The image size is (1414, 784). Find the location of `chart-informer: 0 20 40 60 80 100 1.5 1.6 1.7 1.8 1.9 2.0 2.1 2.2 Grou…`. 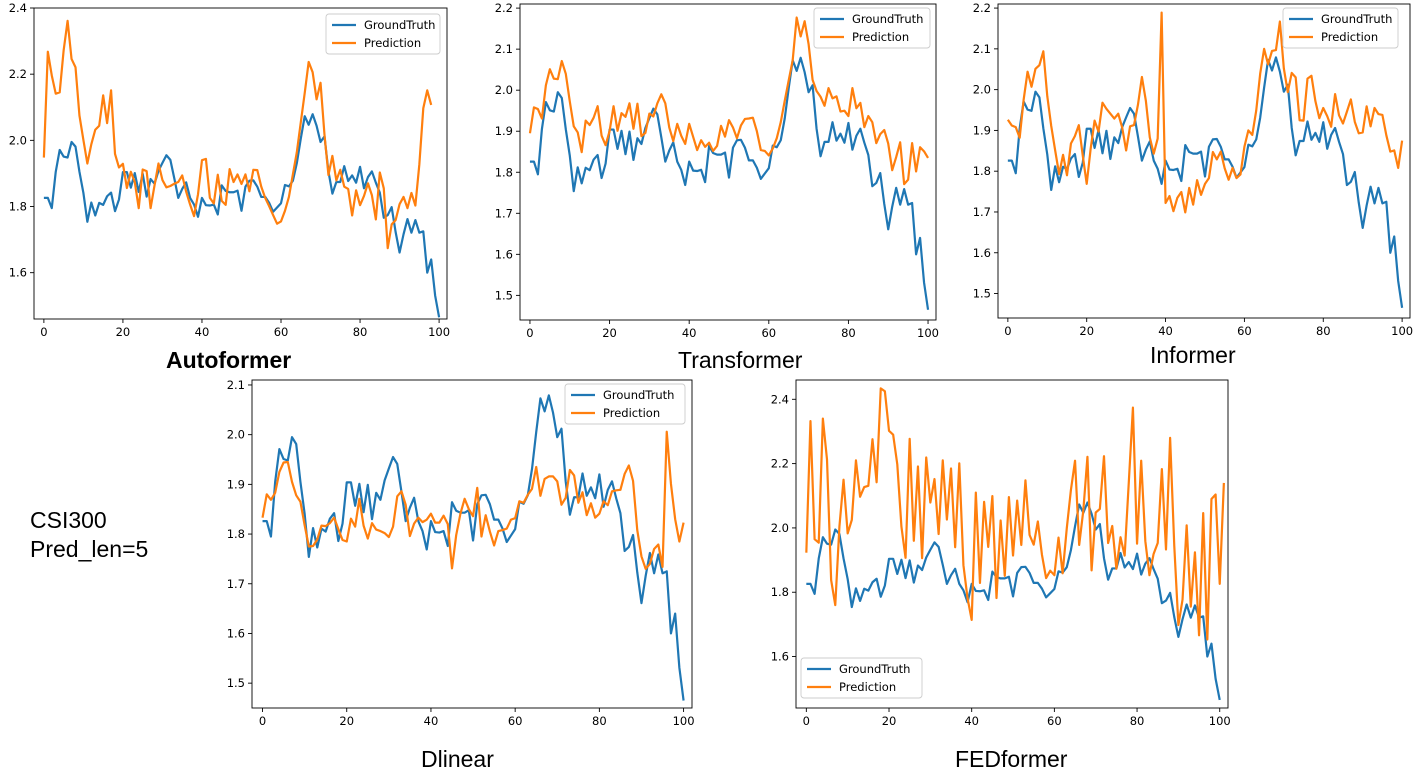

chart-informer: 0 20 40 60 80 100 1.5 1.6 1.7 1.8 1.9 2.0 2.1 2.2 Grou… is located at coordinates (1193, 169).